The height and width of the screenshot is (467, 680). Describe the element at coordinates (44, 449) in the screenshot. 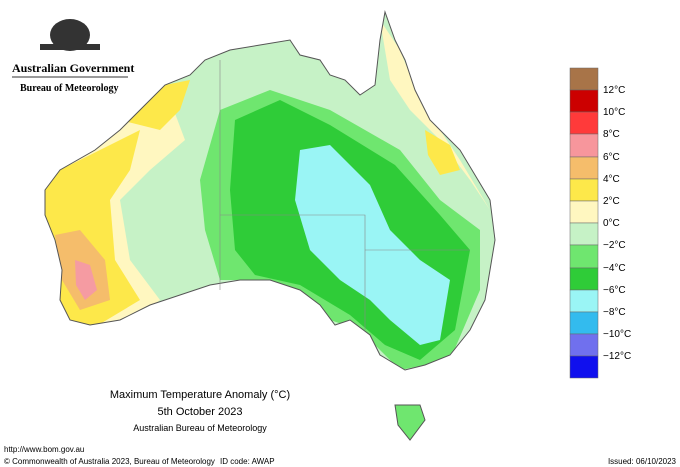

I see `footer-url: http://www.bom.gov.au` at that location.